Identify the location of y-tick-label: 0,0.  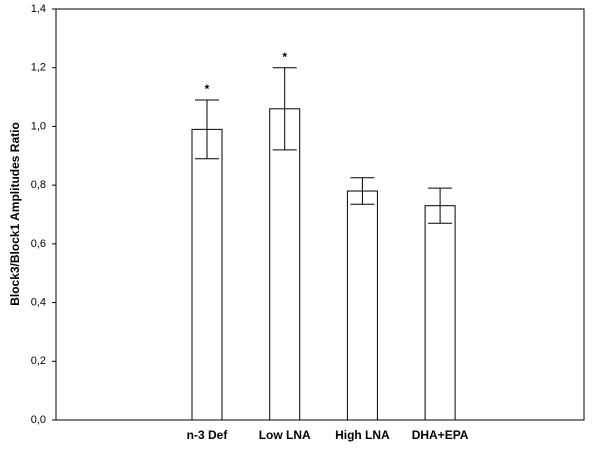
(38, 420).